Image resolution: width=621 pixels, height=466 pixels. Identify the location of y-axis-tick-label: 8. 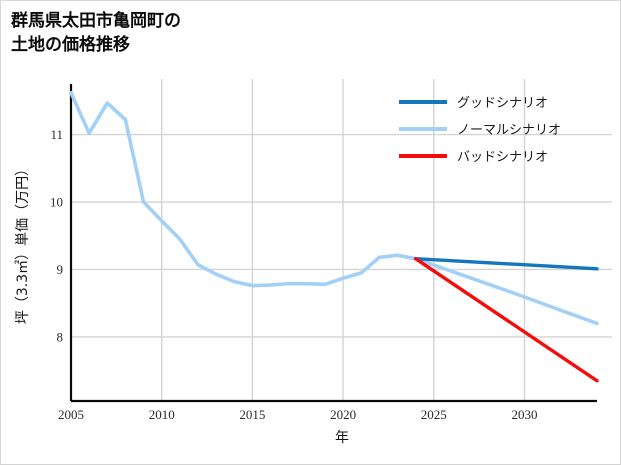
(60, 336).